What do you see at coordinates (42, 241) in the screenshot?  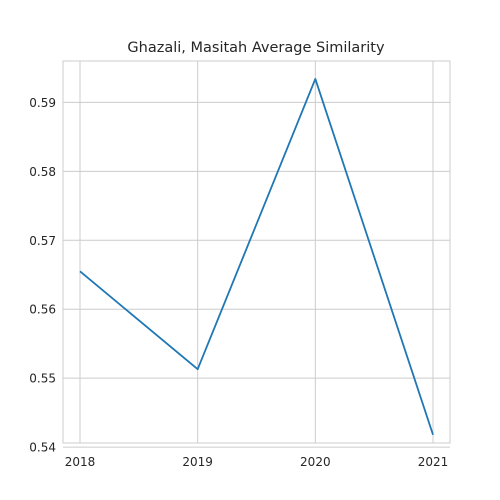 I see `y-tick-label: 0.57` at bounding box center [42, 241].